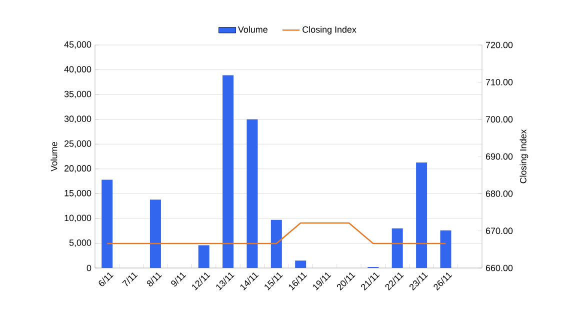  I want to click on x-tick-label: 7/11, so click(130, 279).